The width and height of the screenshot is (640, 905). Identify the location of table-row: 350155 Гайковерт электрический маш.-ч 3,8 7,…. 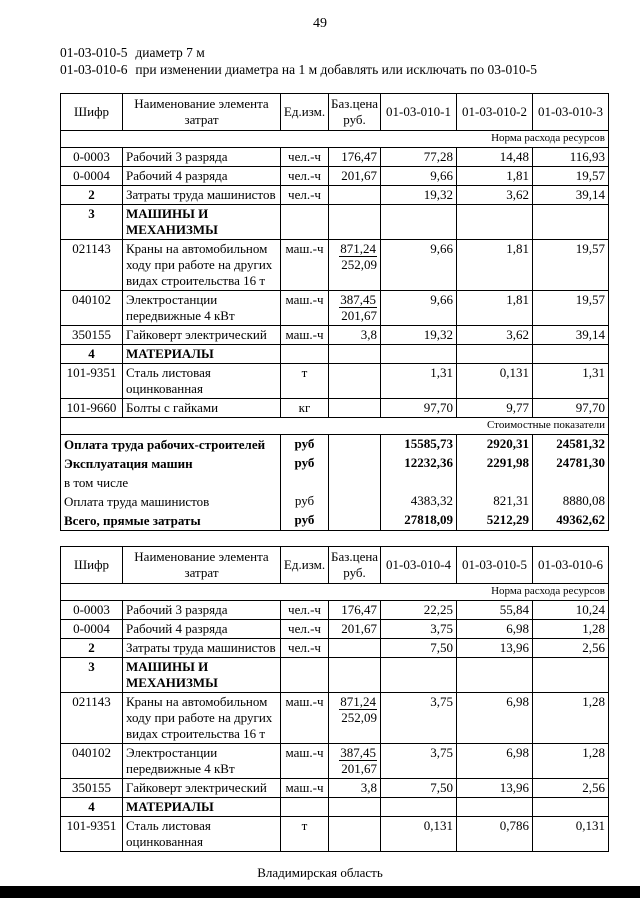
(334, 788).